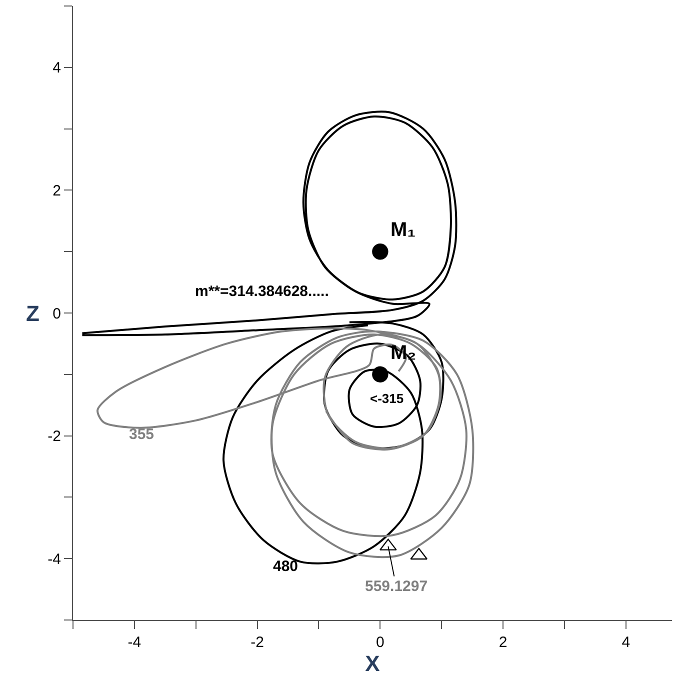 This screenshot has width=678, height=698. I want to click on annotation: 480, so click(285, 566).